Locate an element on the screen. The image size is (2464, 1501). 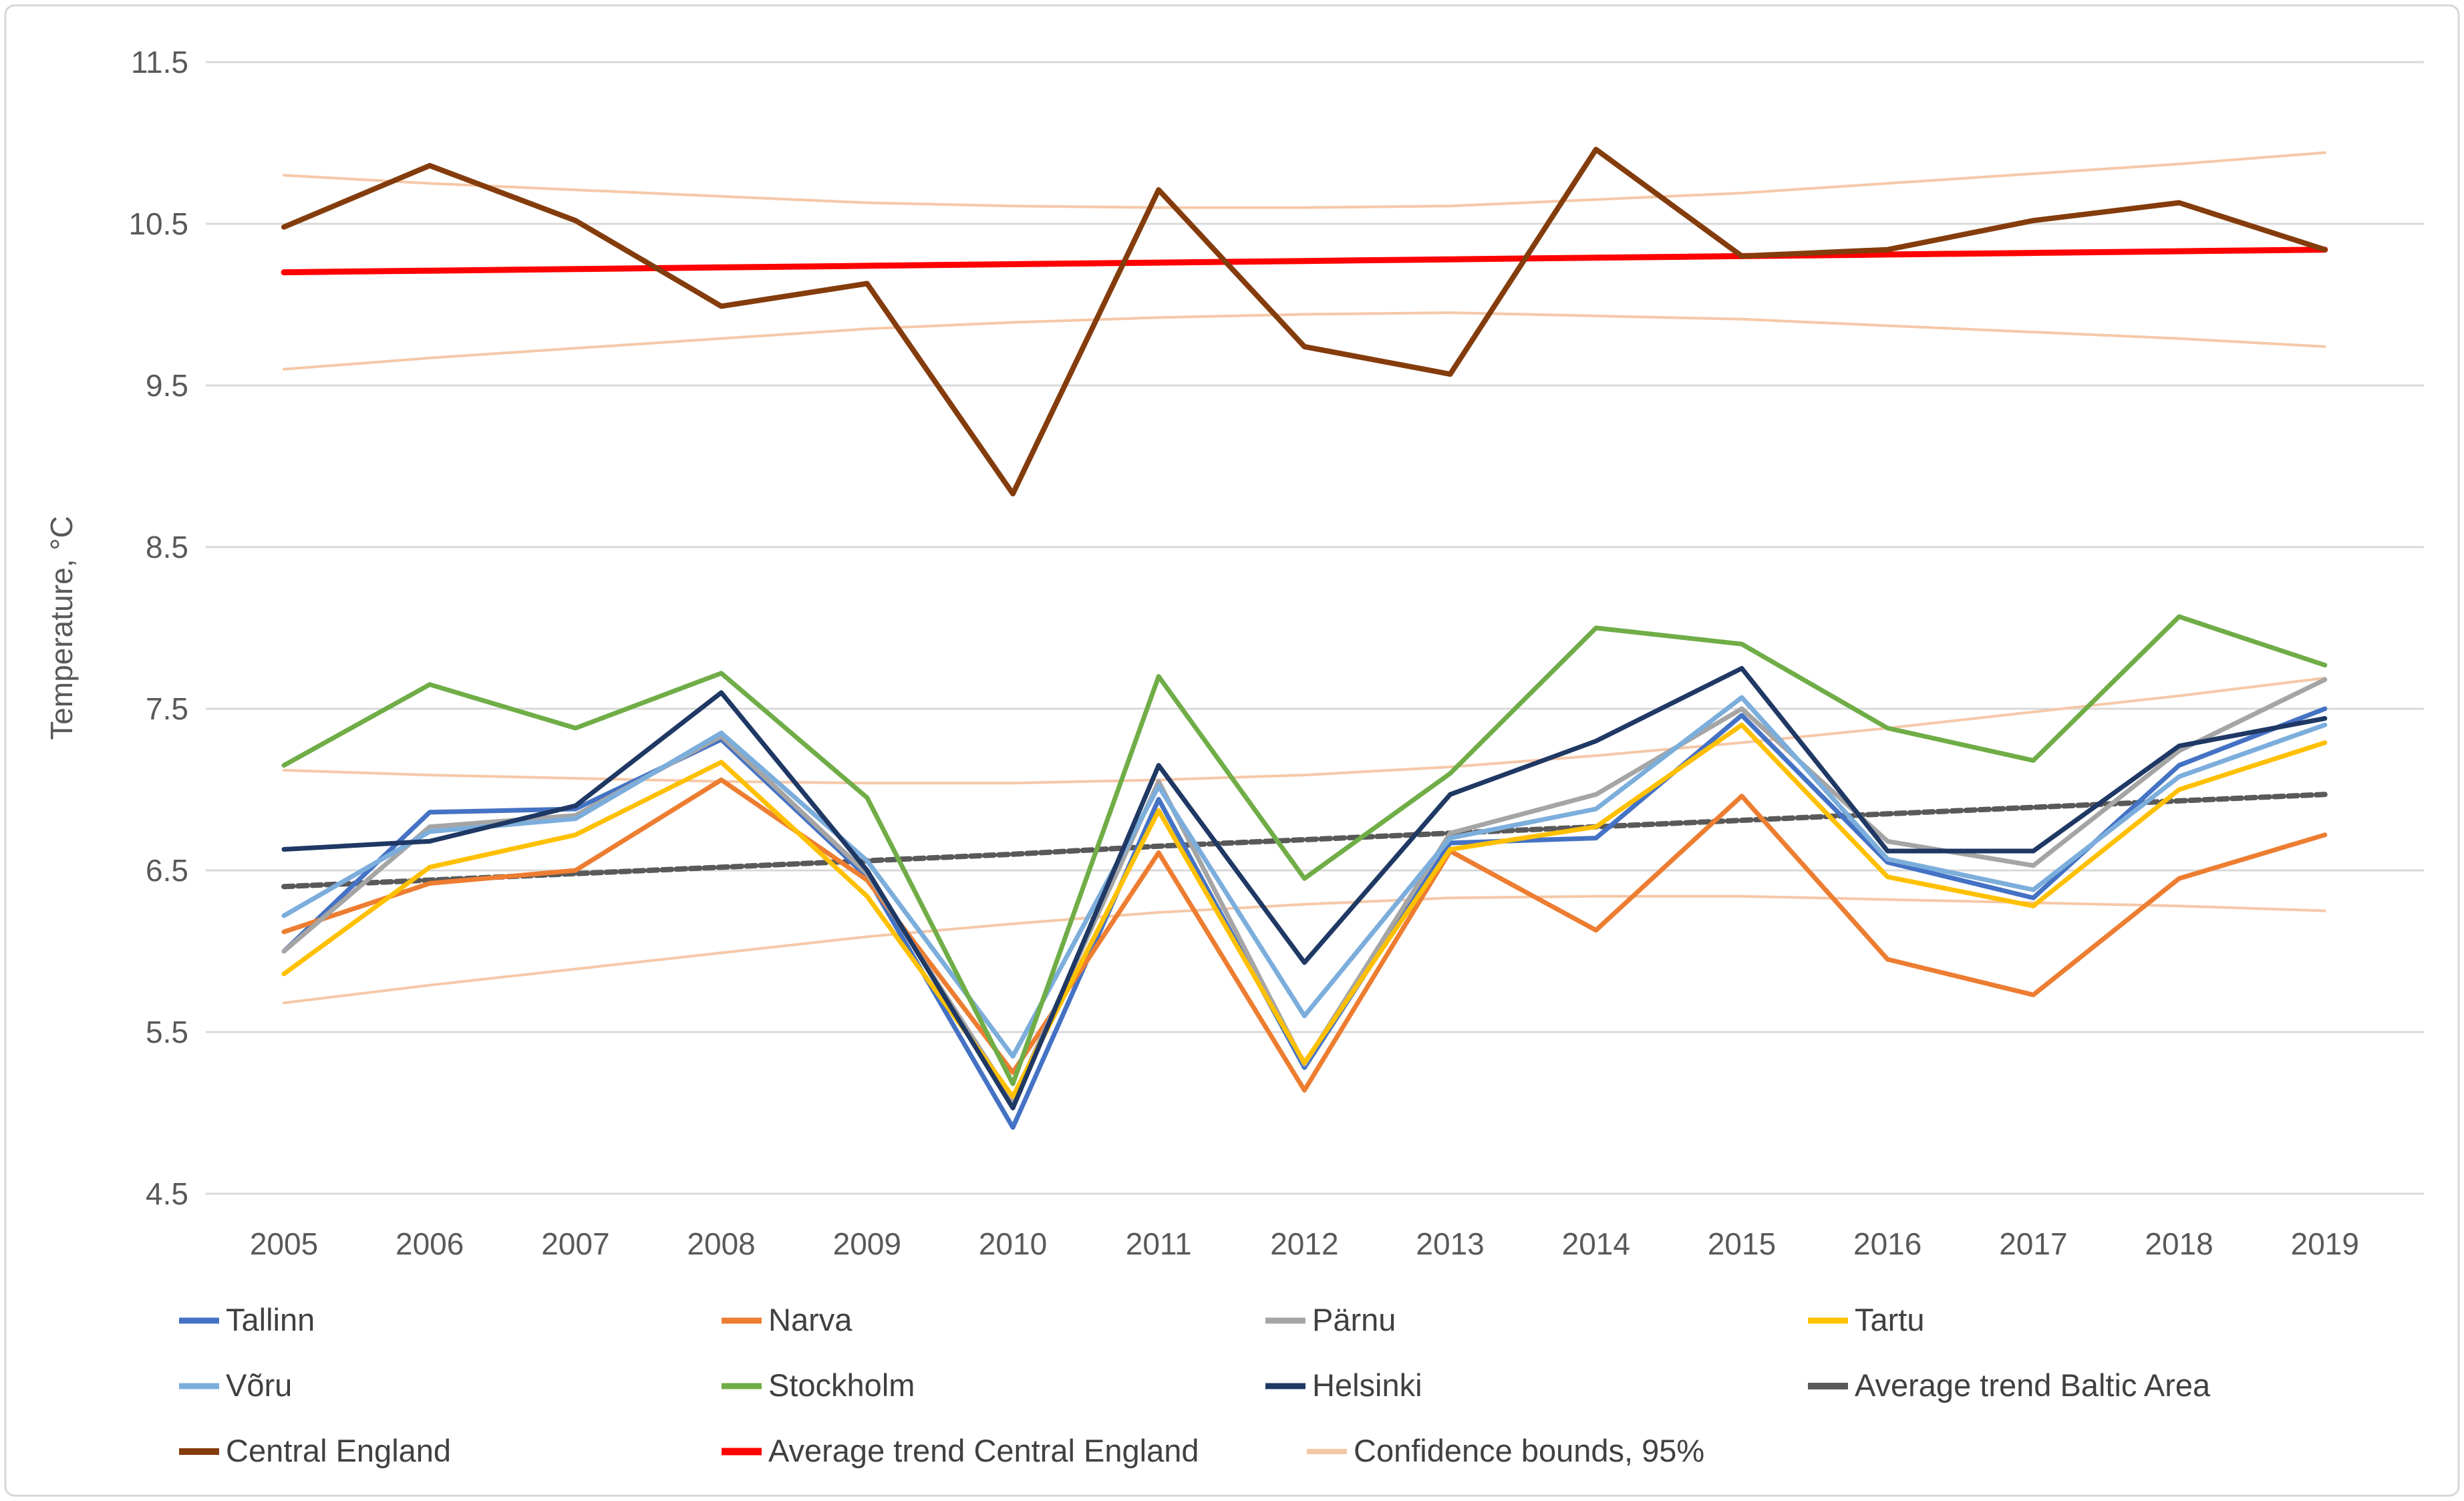
legend-item: Võru is located at coordinates (236, 1385).